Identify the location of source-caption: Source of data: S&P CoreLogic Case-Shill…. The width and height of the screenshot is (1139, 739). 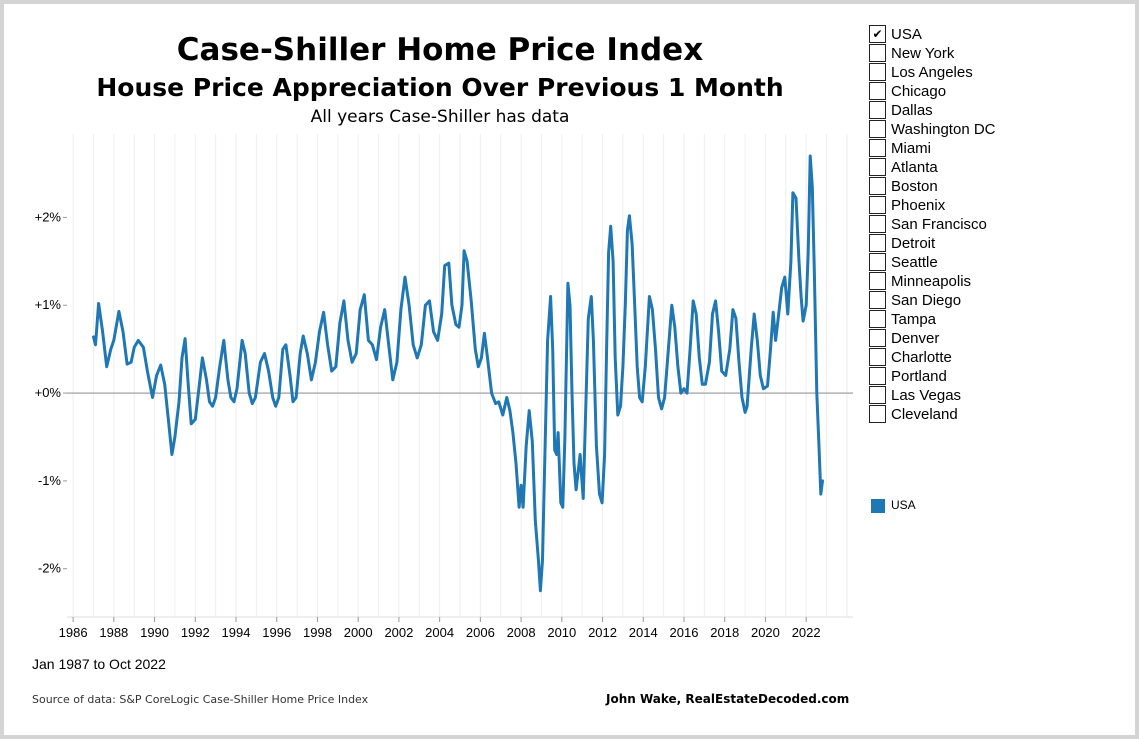
(200, 699).